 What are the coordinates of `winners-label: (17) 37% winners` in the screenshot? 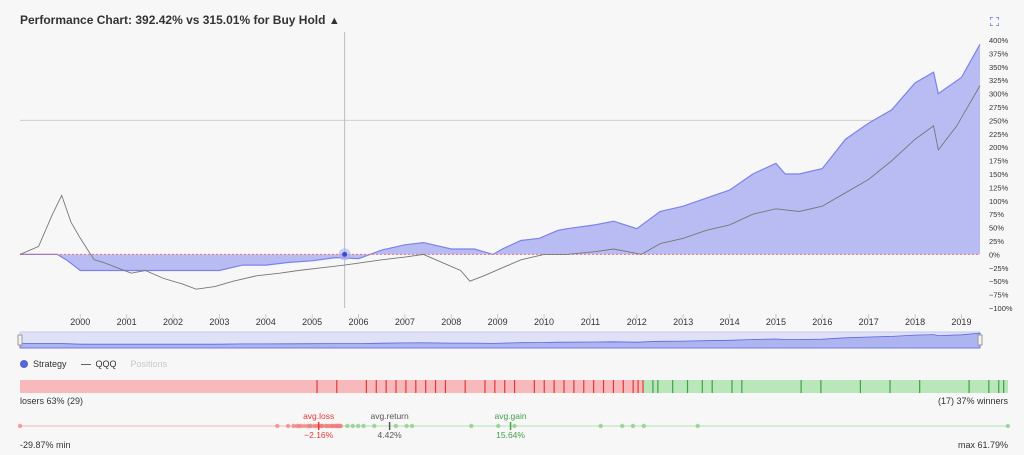 It's located at (972, 401).